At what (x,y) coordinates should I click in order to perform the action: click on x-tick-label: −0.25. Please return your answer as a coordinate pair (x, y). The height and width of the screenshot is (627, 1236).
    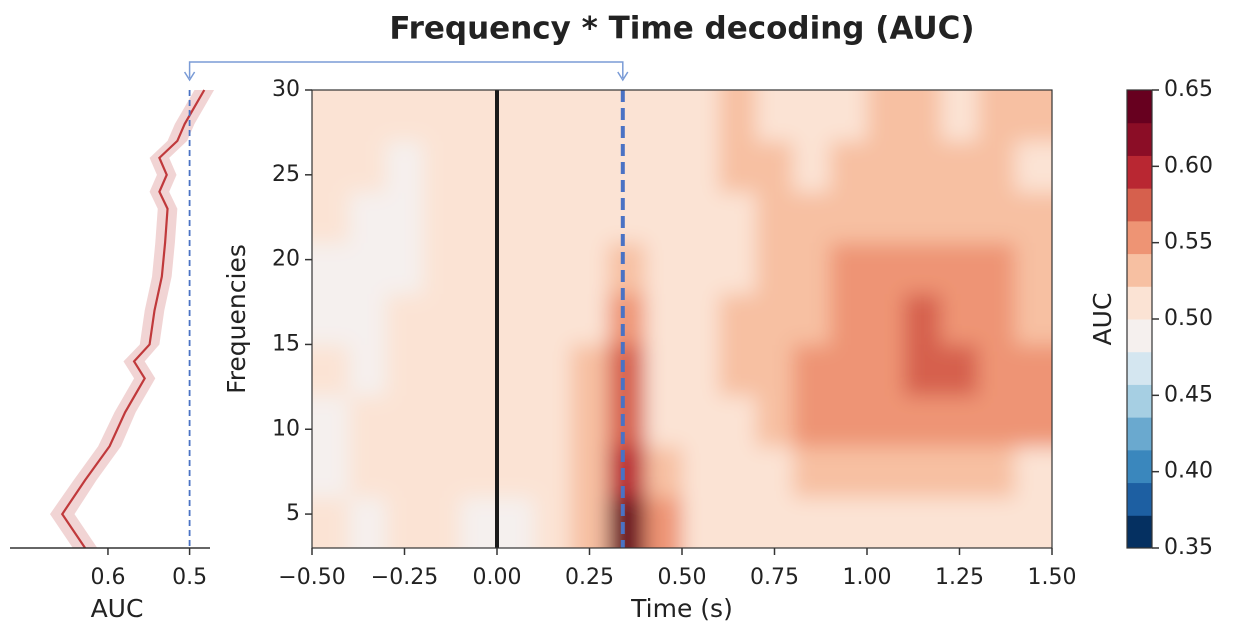
    Looking at the image, I should click on (404, 577).